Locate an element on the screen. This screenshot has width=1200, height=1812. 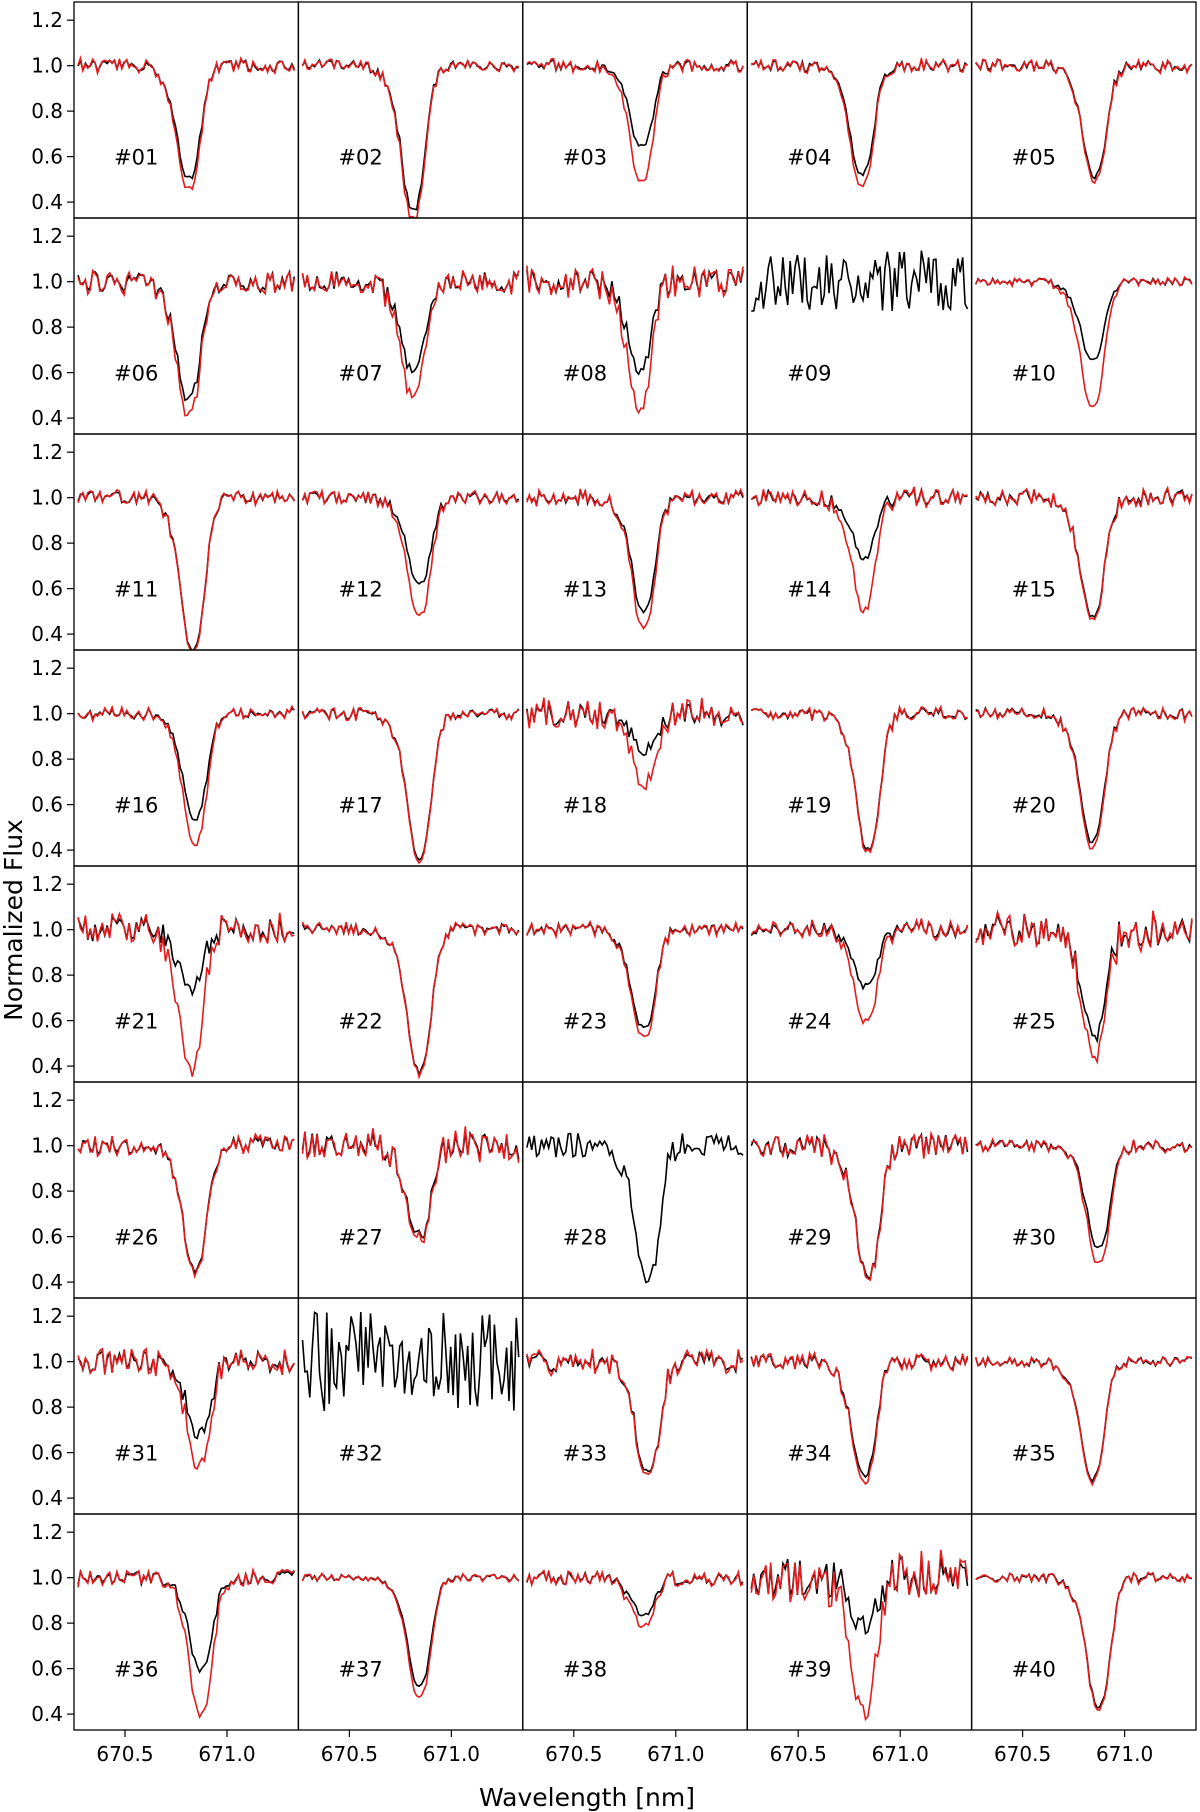
panel-03: #03 is located at coordinates (635, 110).